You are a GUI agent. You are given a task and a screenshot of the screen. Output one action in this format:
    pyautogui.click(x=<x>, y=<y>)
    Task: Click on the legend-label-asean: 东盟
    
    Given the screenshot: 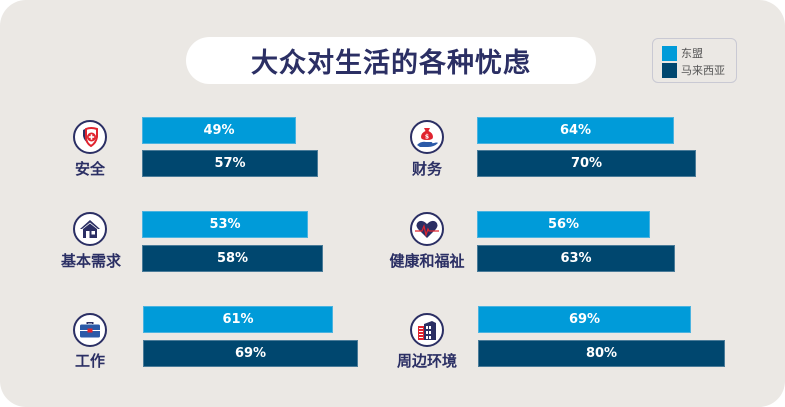 What is the action you would take?
    pyautogui.click(x=692, y=53)
    